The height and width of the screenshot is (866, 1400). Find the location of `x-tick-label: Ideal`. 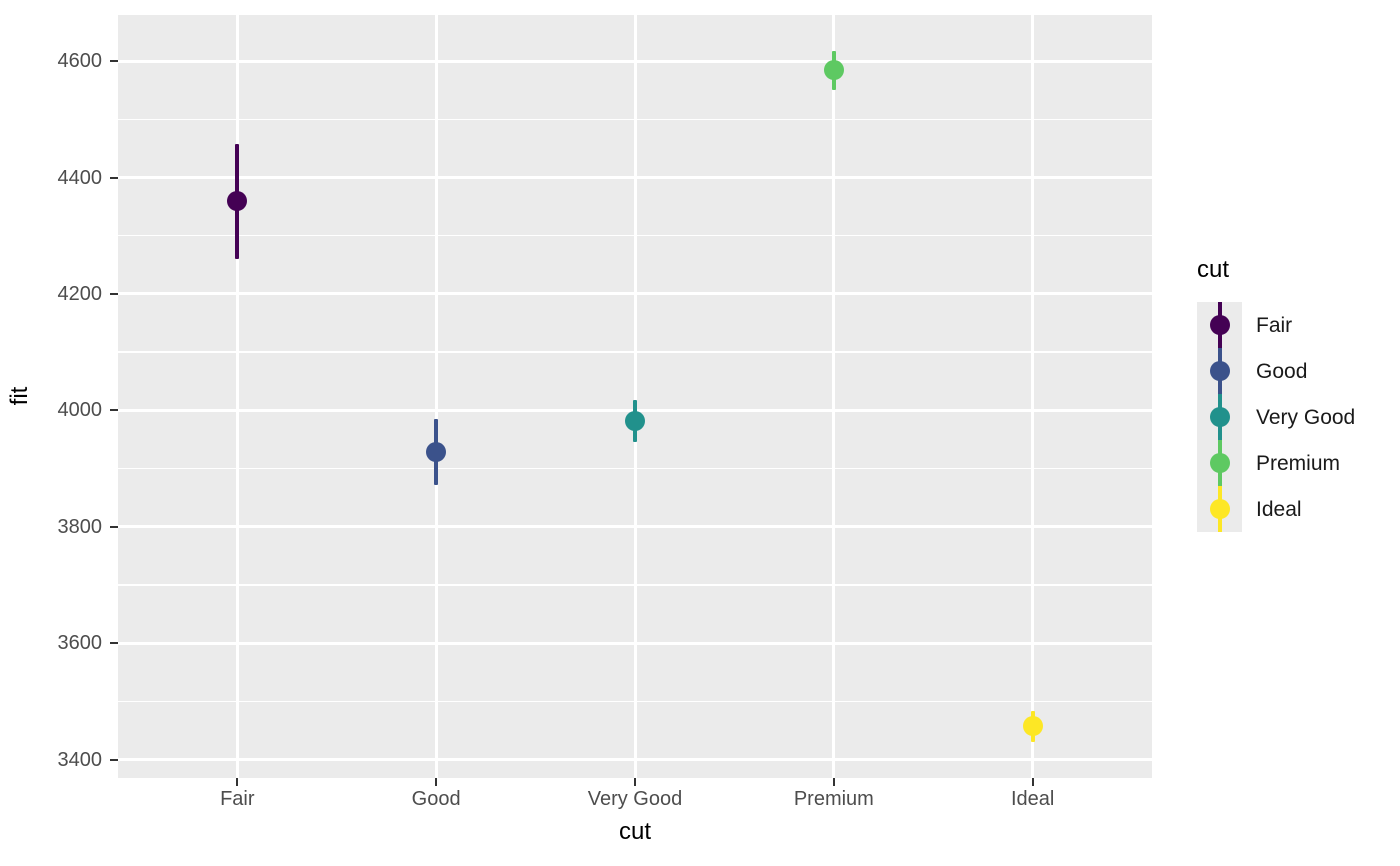

x-tick-label: Ideal is located at coordinates (1033, 799).